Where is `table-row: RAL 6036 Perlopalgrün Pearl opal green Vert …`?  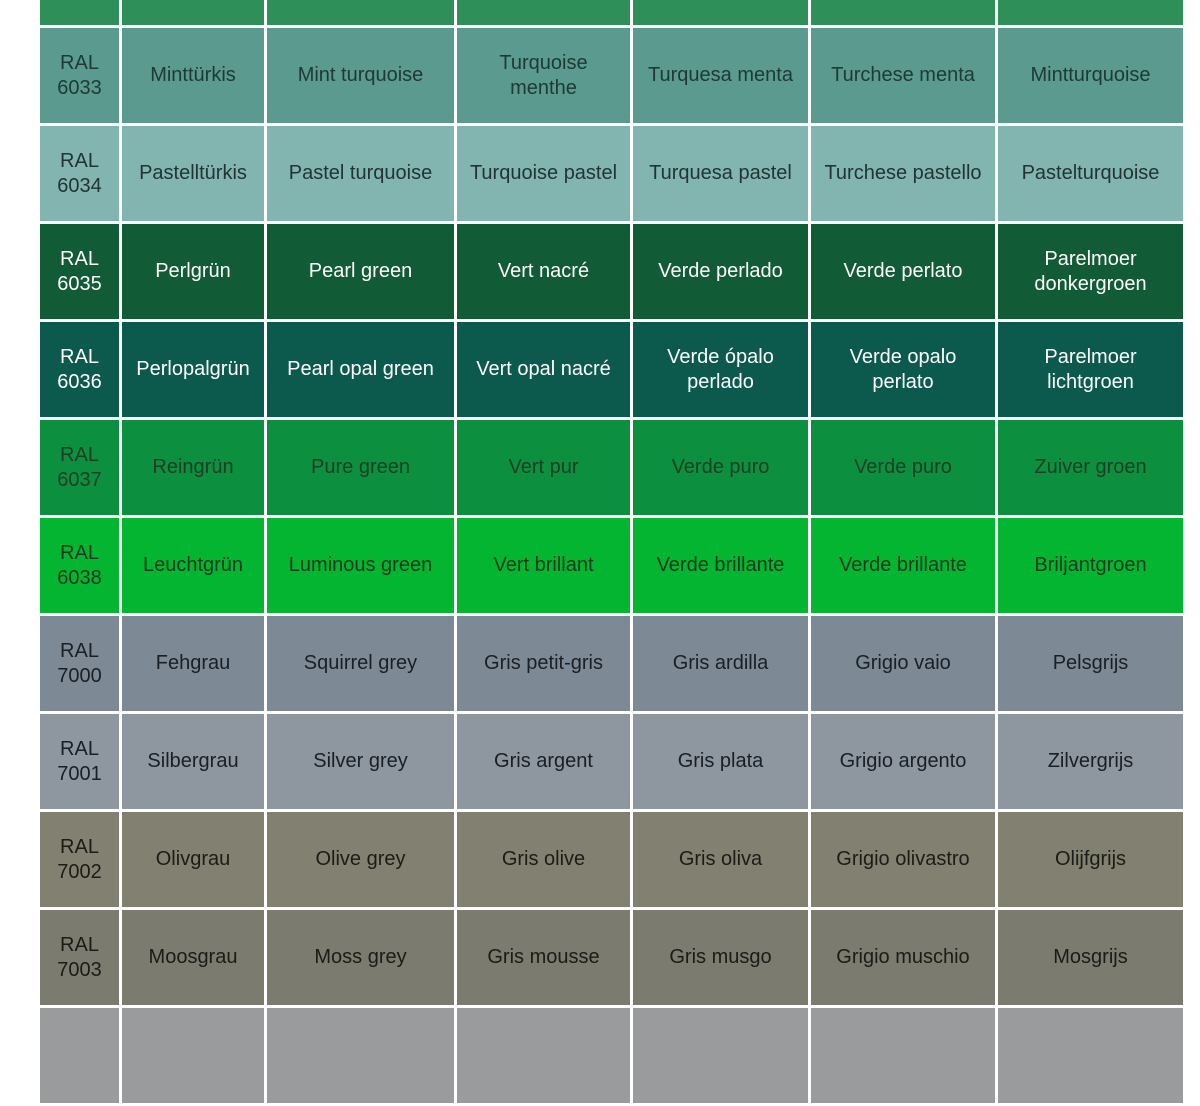 table-row: RAL 6036 Perlopalgrün Pearl opal green Vert … is located at coordinates (611, 369).